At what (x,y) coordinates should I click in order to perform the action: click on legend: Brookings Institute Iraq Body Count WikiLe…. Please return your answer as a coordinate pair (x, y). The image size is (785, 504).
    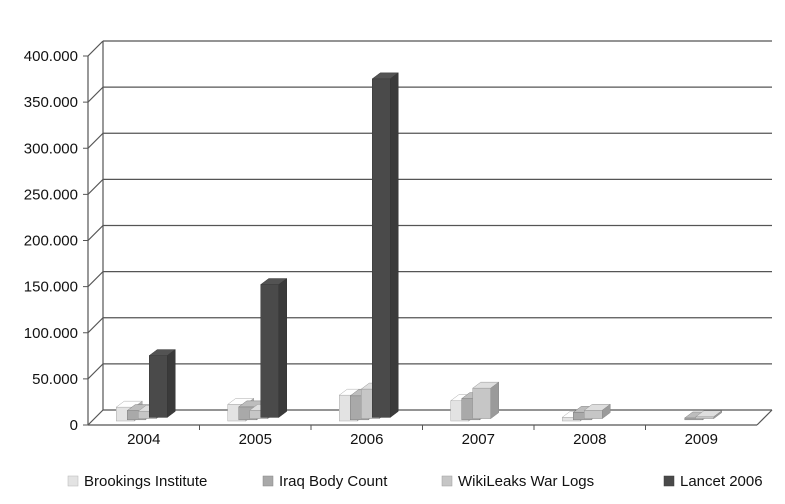
    Looking at the image, I should click on (415, 481).